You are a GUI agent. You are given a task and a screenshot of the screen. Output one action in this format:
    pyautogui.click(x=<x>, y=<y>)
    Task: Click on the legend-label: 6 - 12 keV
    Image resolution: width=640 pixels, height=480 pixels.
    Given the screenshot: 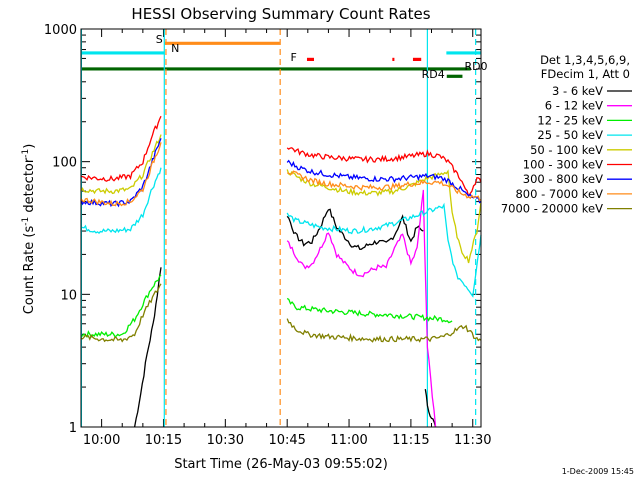 What is the action you would take?
    pyautogui.click(x=574, y=106)
    